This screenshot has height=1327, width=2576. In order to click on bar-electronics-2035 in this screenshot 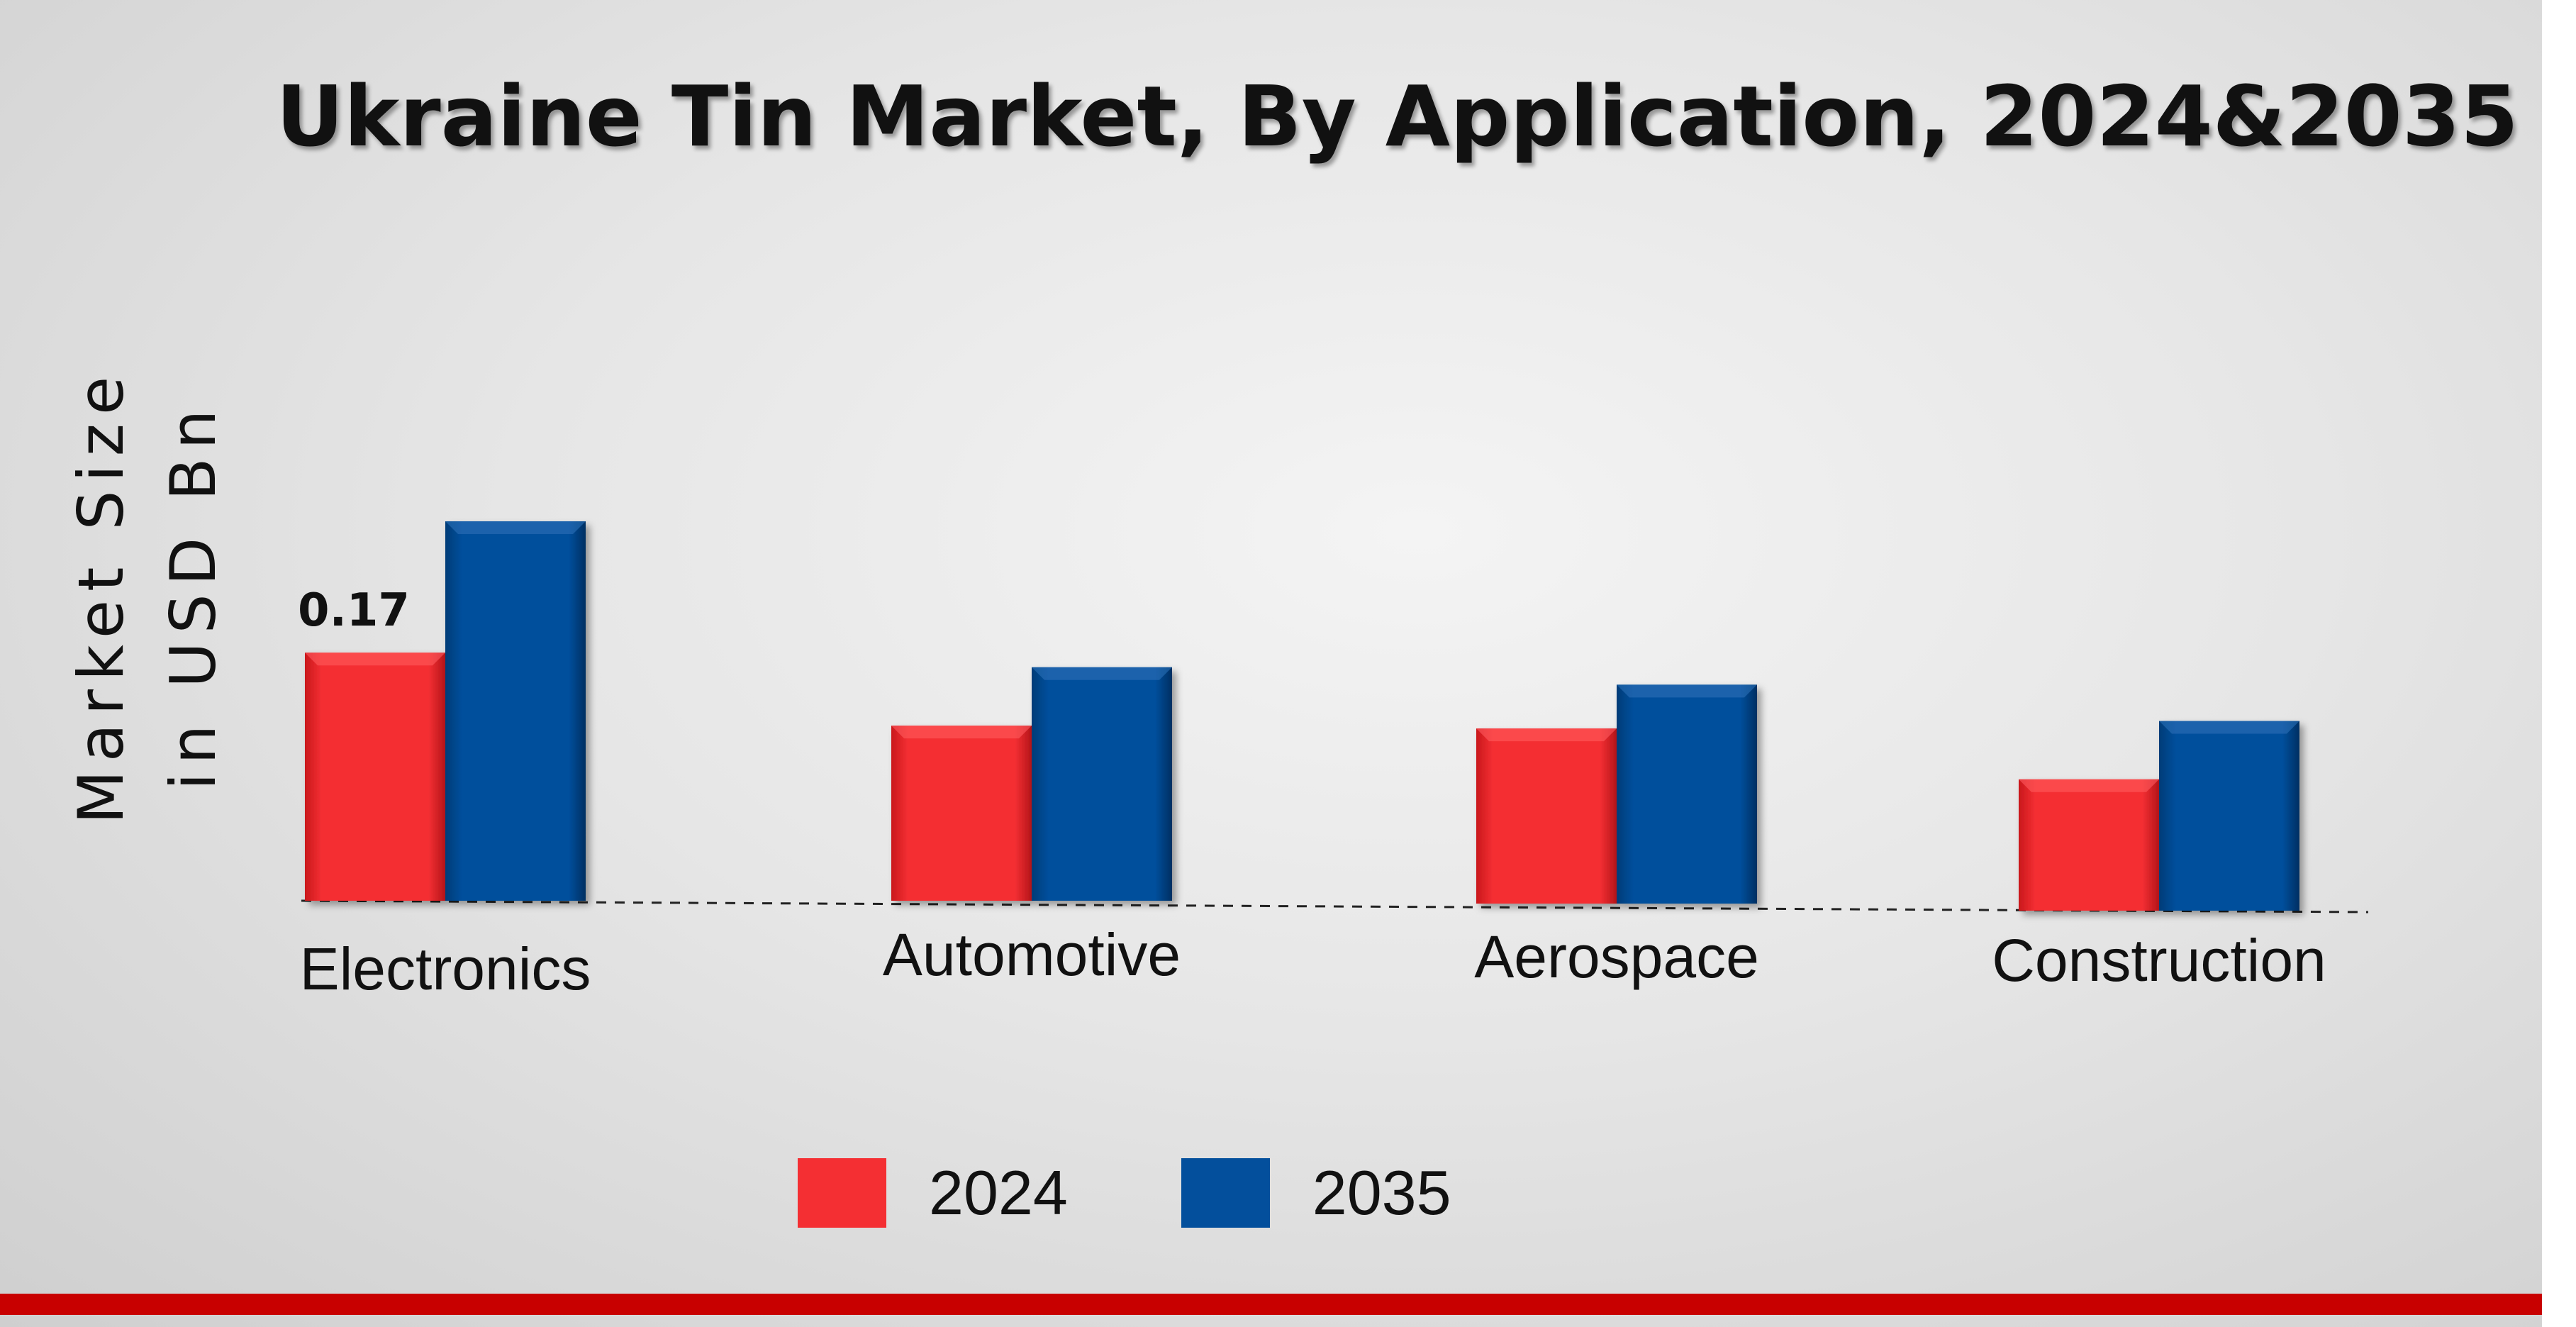, I will do `click(515, 711)`.